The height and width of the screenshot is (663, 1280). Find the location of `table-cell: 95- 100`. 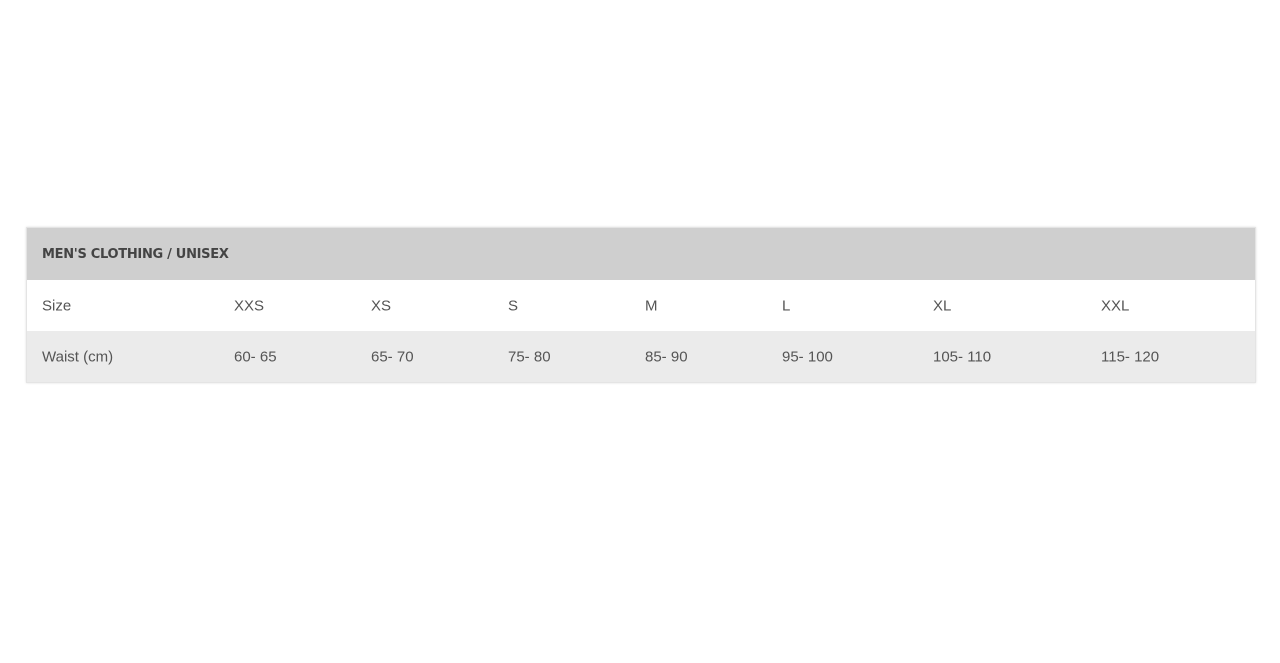

table-cell: 95- 100 is located at coordinates (807, 356).